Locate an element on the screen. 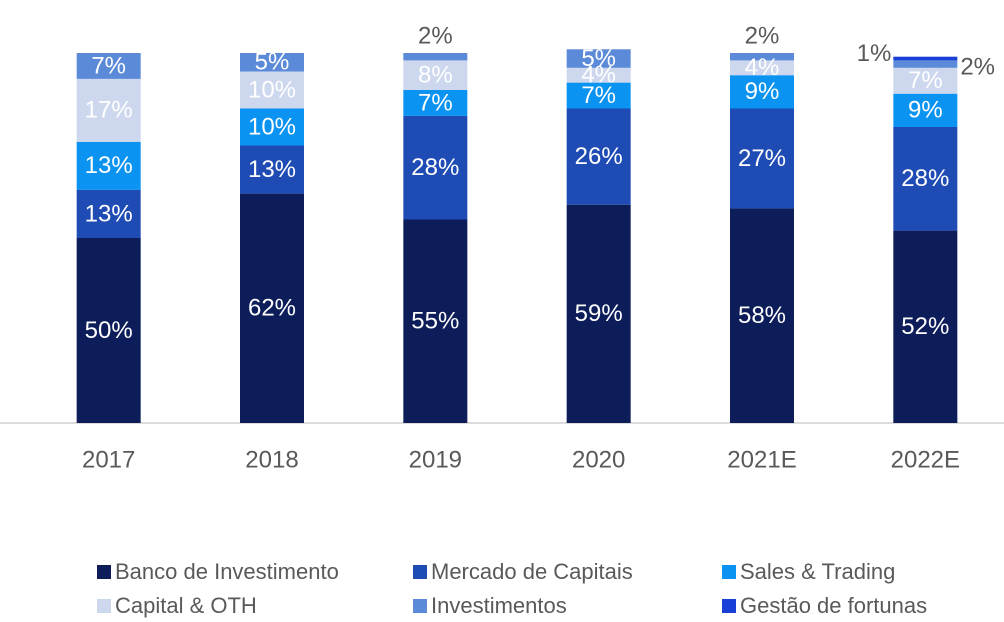 The height and width of the screenshot is (622, 1004). data-label: 55% is located at coordinates (435, 321).